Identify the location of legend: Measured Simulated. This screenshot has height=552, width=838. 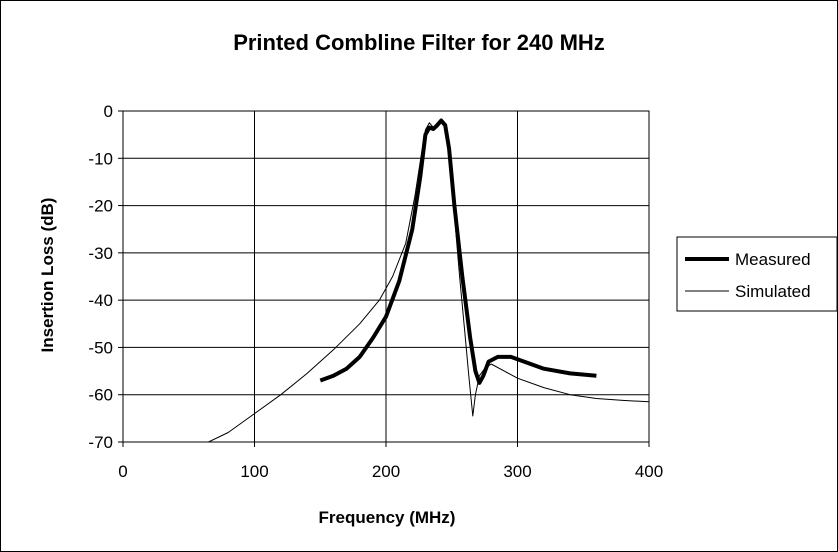
(756, 274).